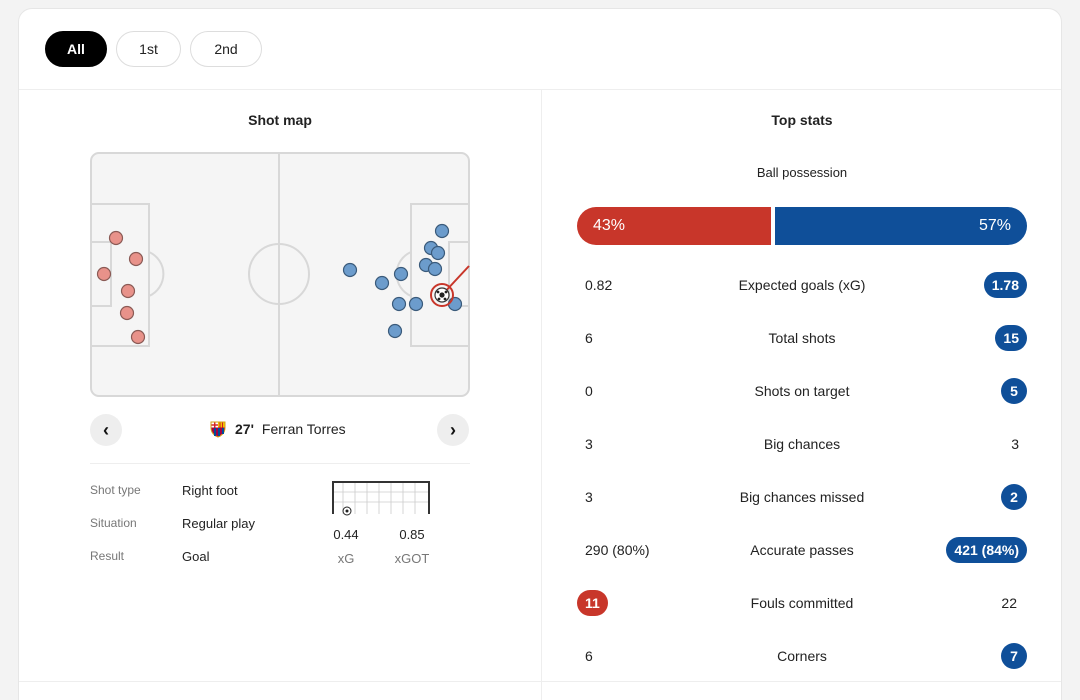 This screenshot has width=1080, height=700. Describe the element at coordinates (303, 429) in the screenshot. I see `shot-player-name: Ferran Torres` at that location.